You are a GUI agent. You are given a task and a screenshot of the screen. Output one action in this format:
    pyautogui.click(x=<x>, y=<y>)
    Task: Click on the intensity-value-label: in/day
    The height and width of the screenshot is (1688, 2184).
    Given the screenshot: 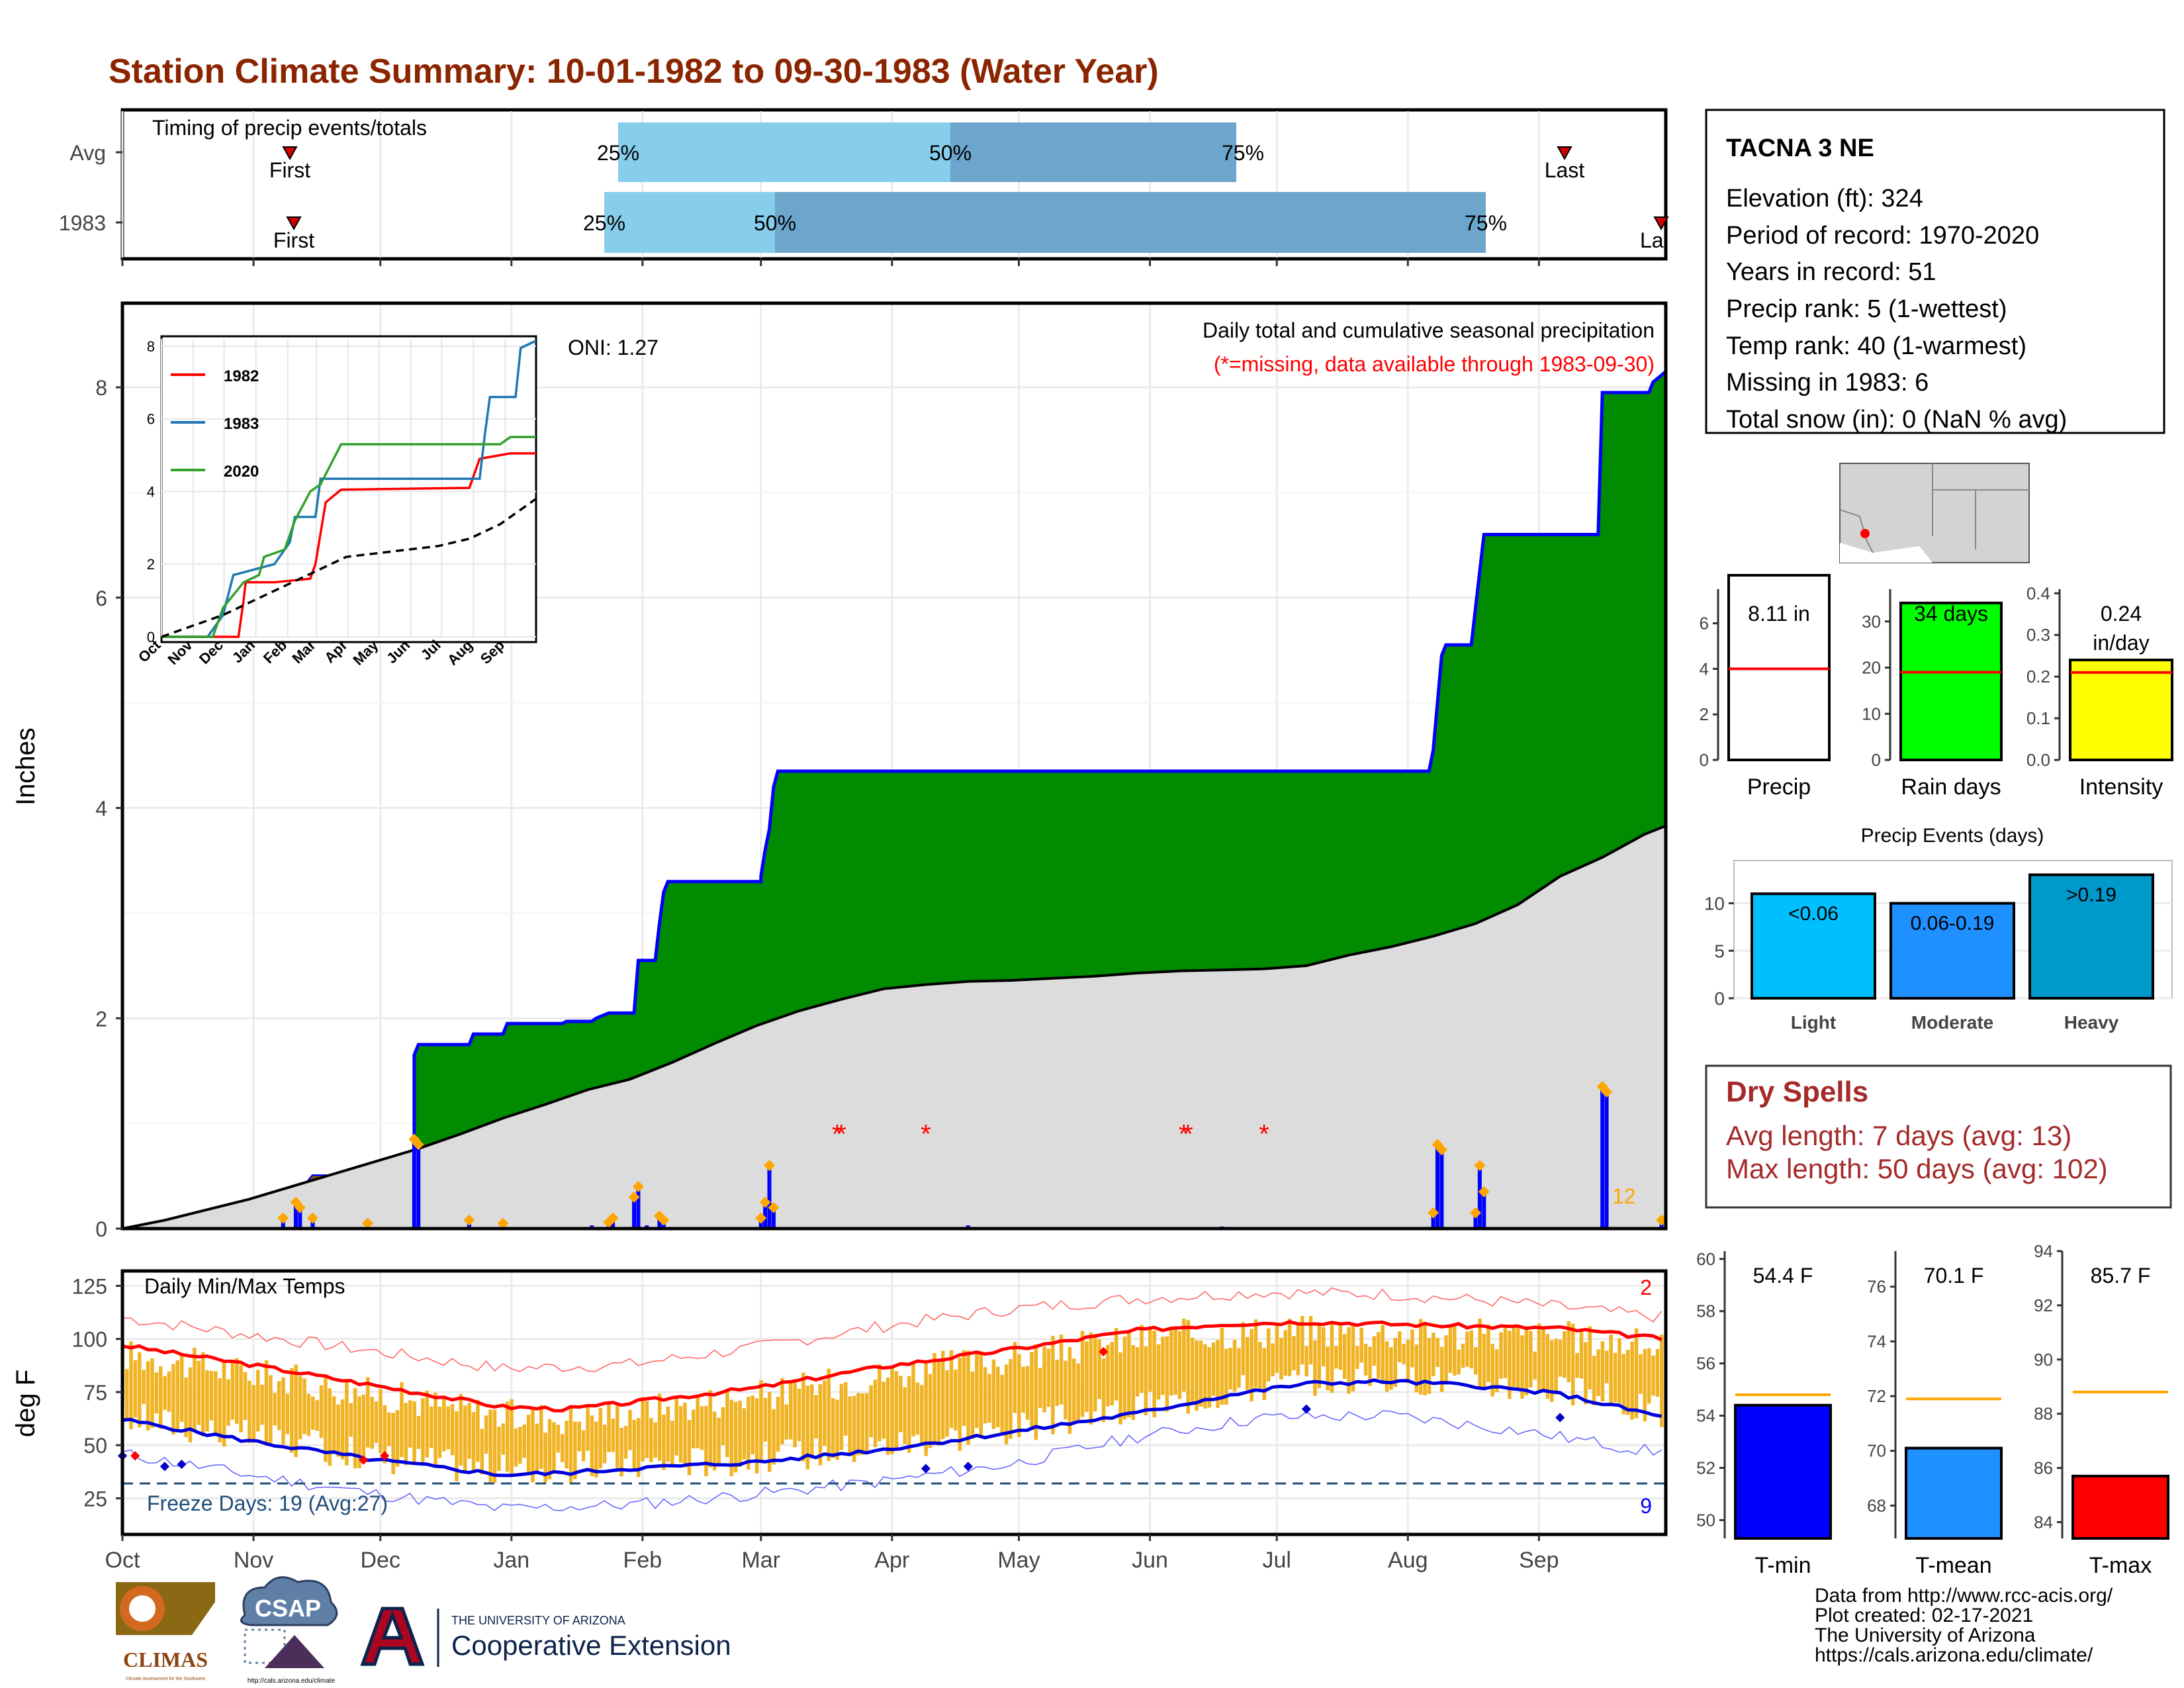 What is the action you would take?
    pyautogui.click(x=2121, y=643)
    